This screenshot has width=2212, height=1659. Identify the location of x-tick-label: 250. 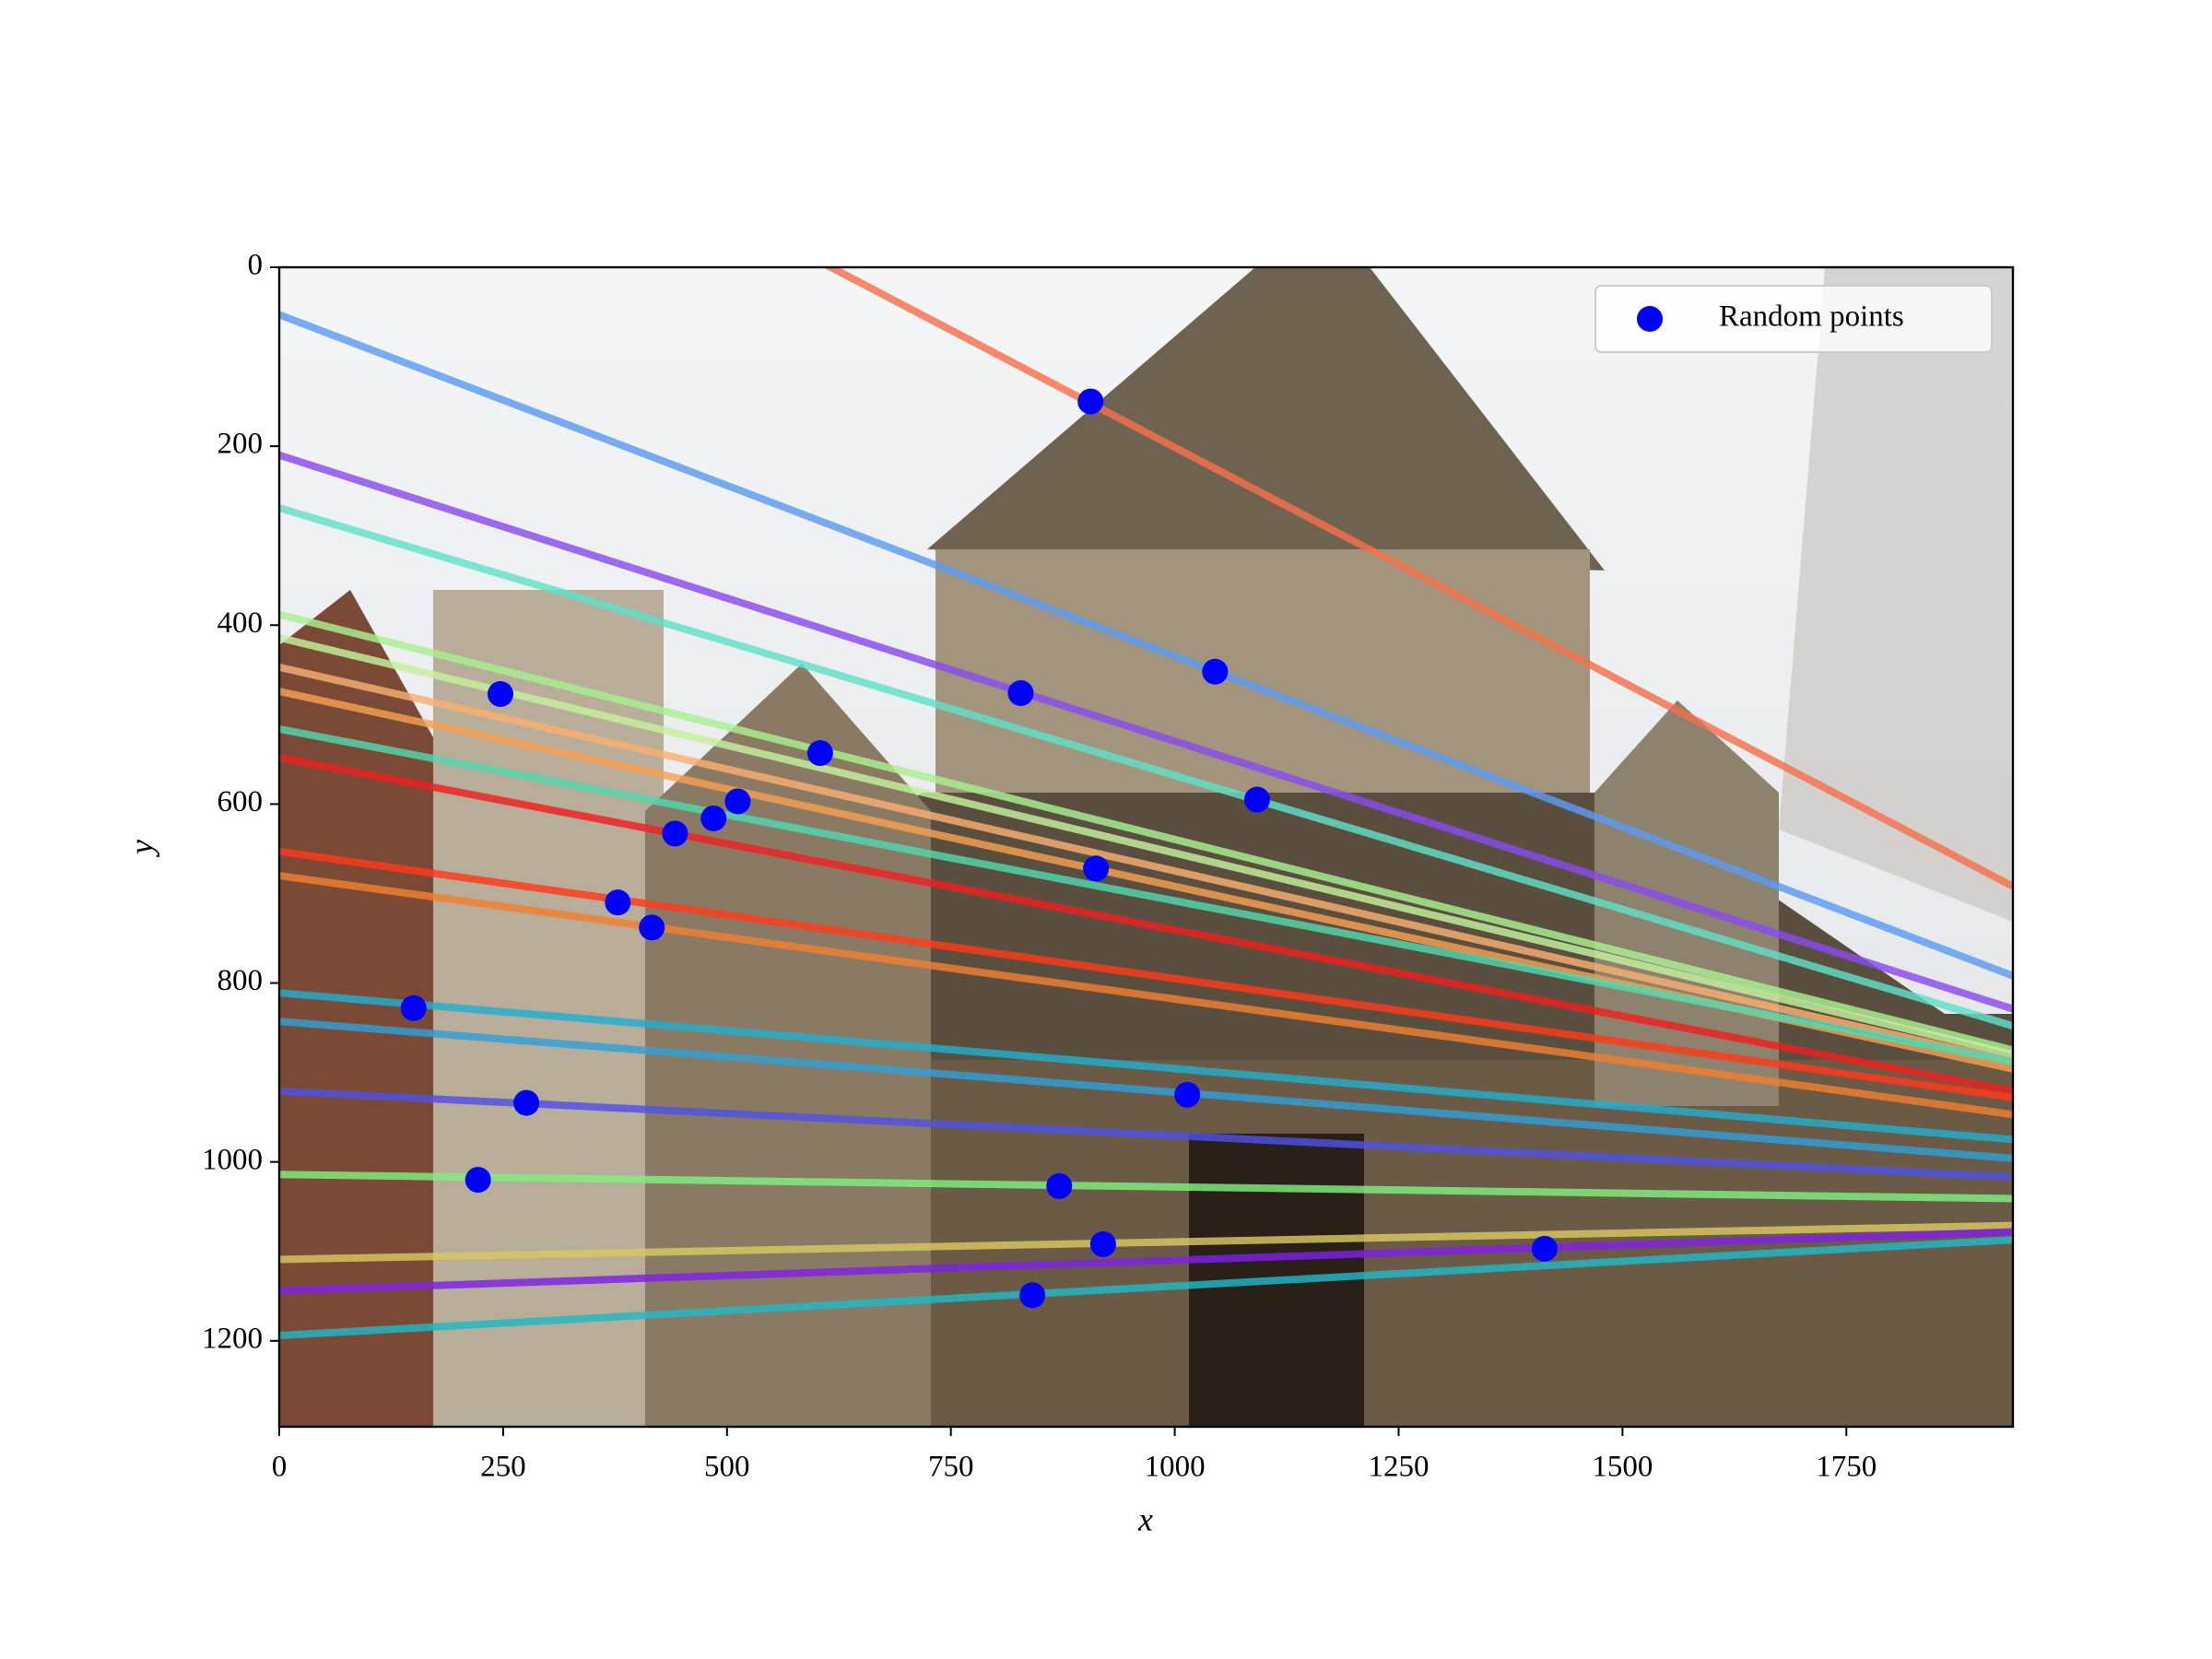
(503, 1467).